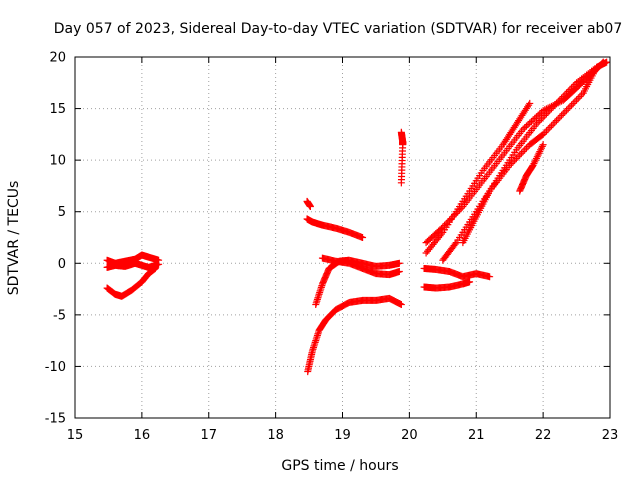 This screenshot has height=480, width=640. I want to click on y-tick-label: -10, so click(55, 367).